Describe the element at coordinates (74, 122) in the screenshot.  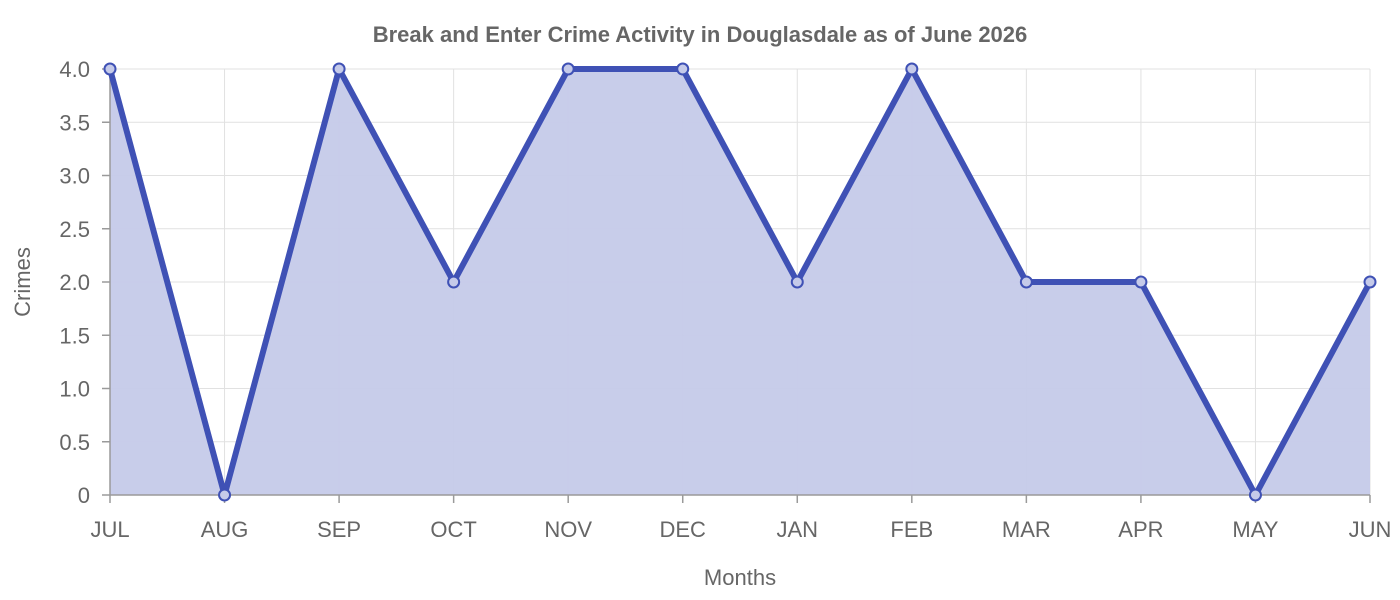
I see `y-tick-label: 3.5` at that location.